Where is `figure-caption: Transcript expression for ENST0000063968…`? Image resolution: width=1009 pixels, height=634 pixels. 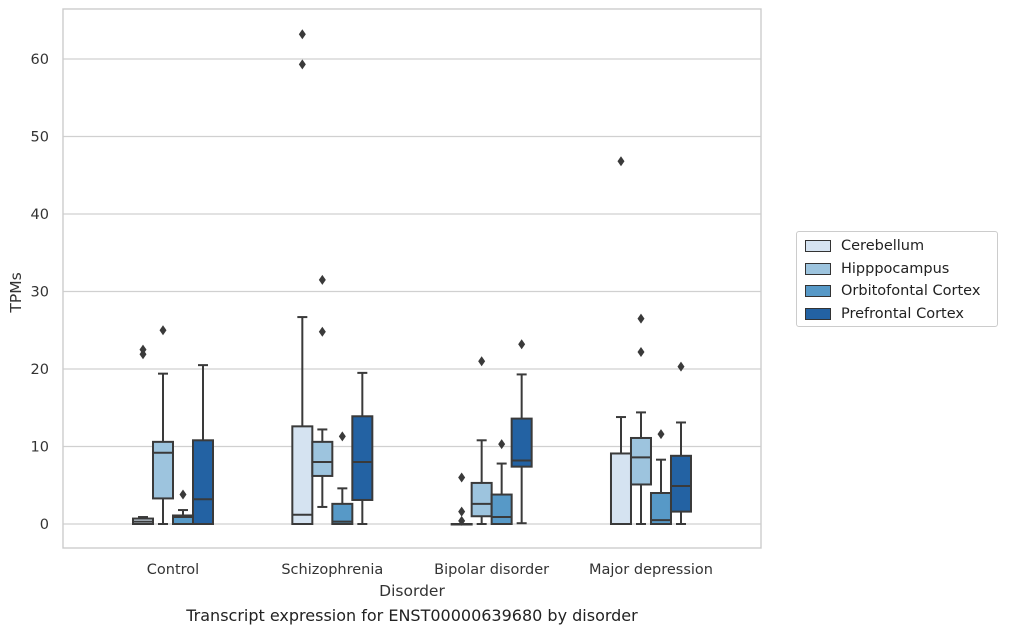 figure-caption: Transcript expression for ENST0000063968… is located at coordinates (412, 615).